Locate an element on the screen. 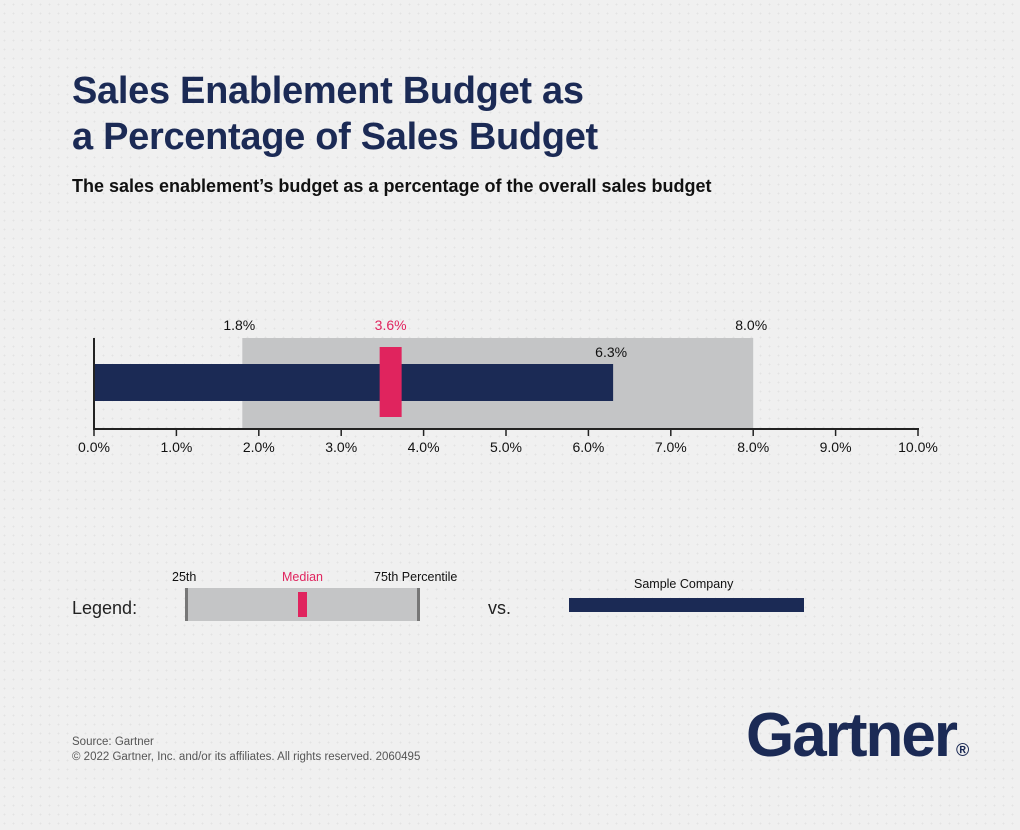  gartner-logo: Gartner® is located at coordinates (857, 735).